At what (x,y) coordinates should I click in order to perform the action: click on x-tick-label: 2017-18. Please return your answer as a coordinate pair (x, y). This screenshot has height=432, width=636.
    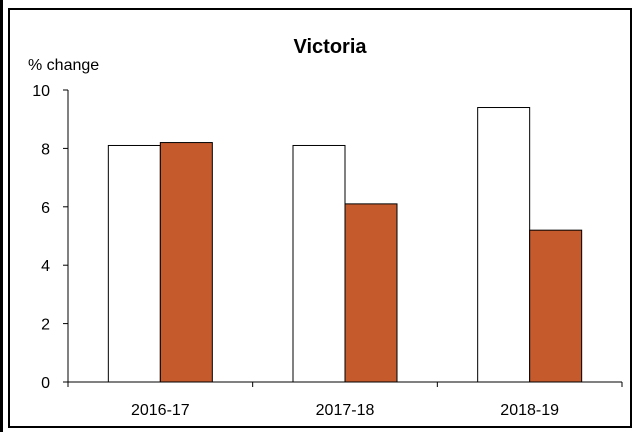
    Looking at the image, I should click on (345, 410).